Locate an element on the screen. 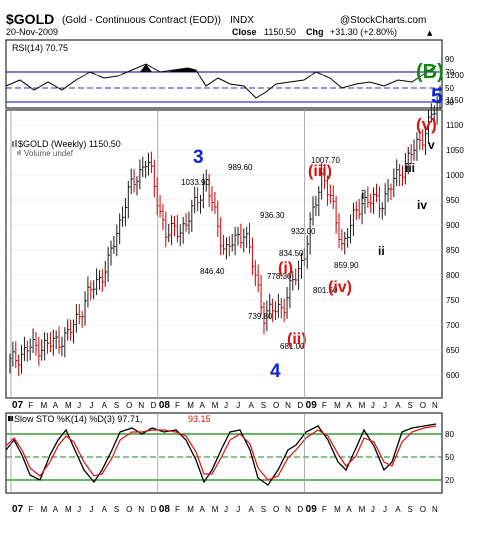 Image resolution: width=483 pixels, height=542 pixels. price-label-846: 846.40 is located at coordinates (212, 271).